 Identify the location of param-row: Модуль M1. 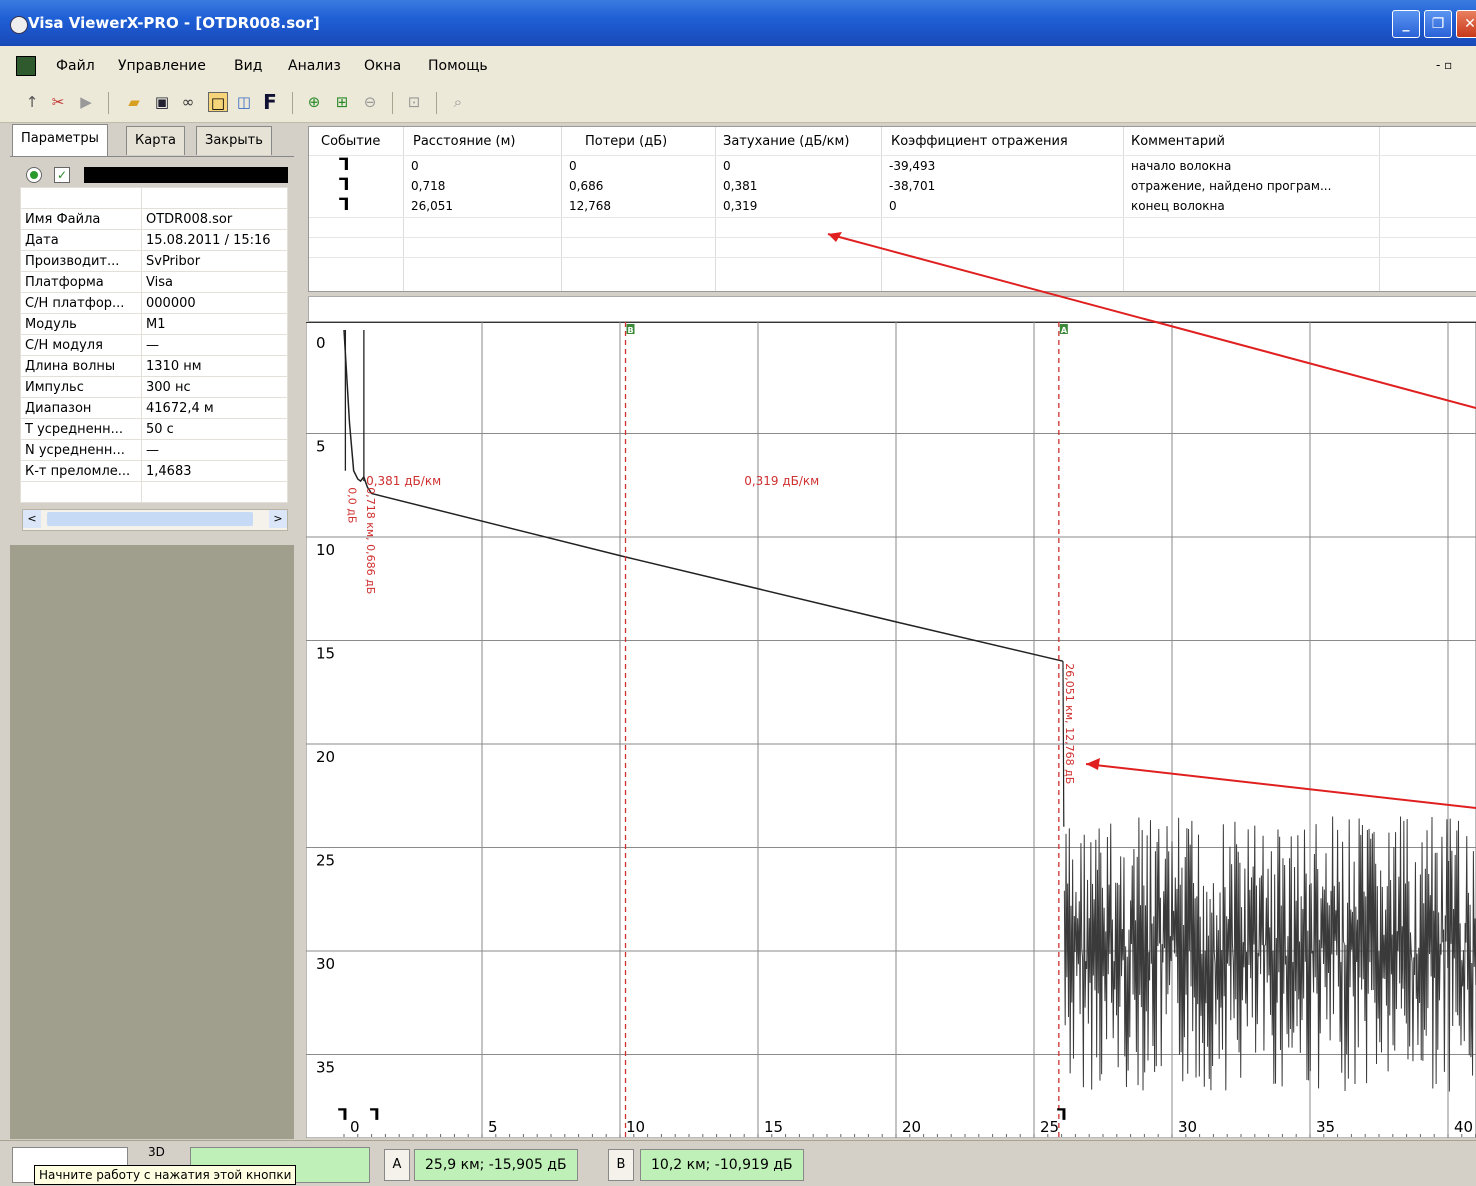
(154, 324).